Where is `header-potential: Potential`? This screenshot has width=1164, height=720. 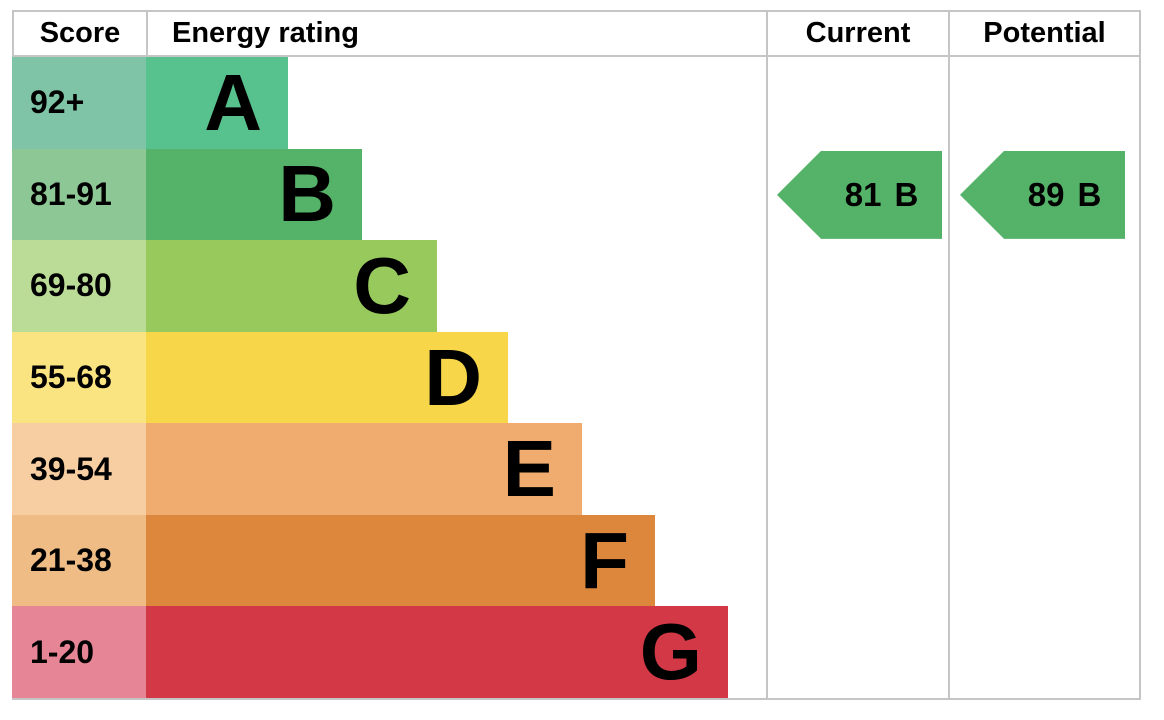 header-potential: Potential is located at coordinates (1044, 33).